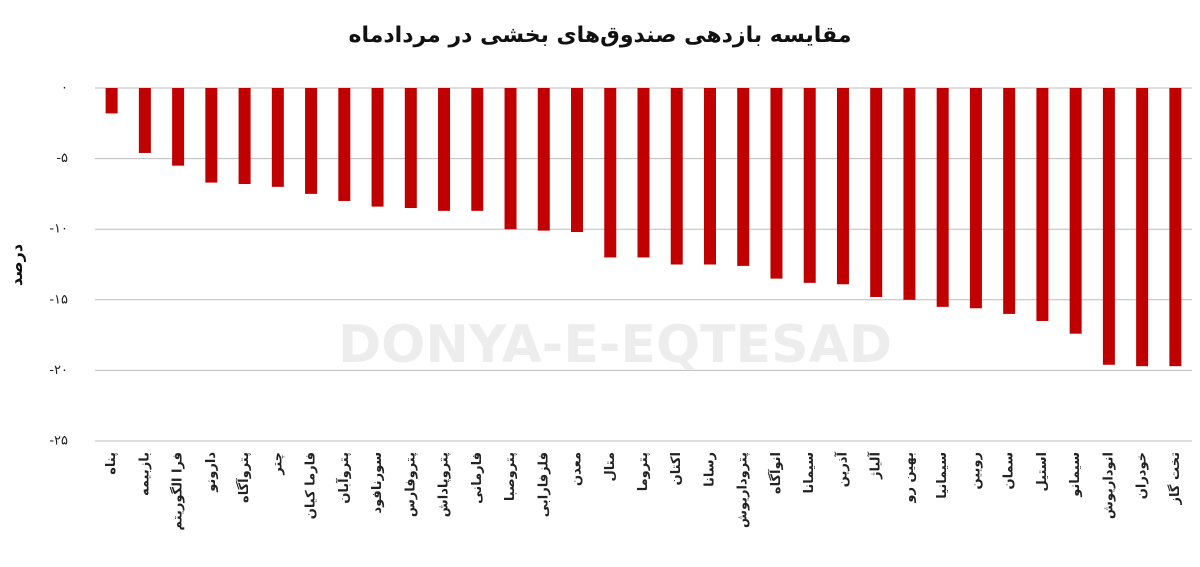 The width and height of the screenshot is (1200, 567). Describe the element at coordinates (1142, 475) in the screenshot. I see `x-tick-label: خودران` at that location.